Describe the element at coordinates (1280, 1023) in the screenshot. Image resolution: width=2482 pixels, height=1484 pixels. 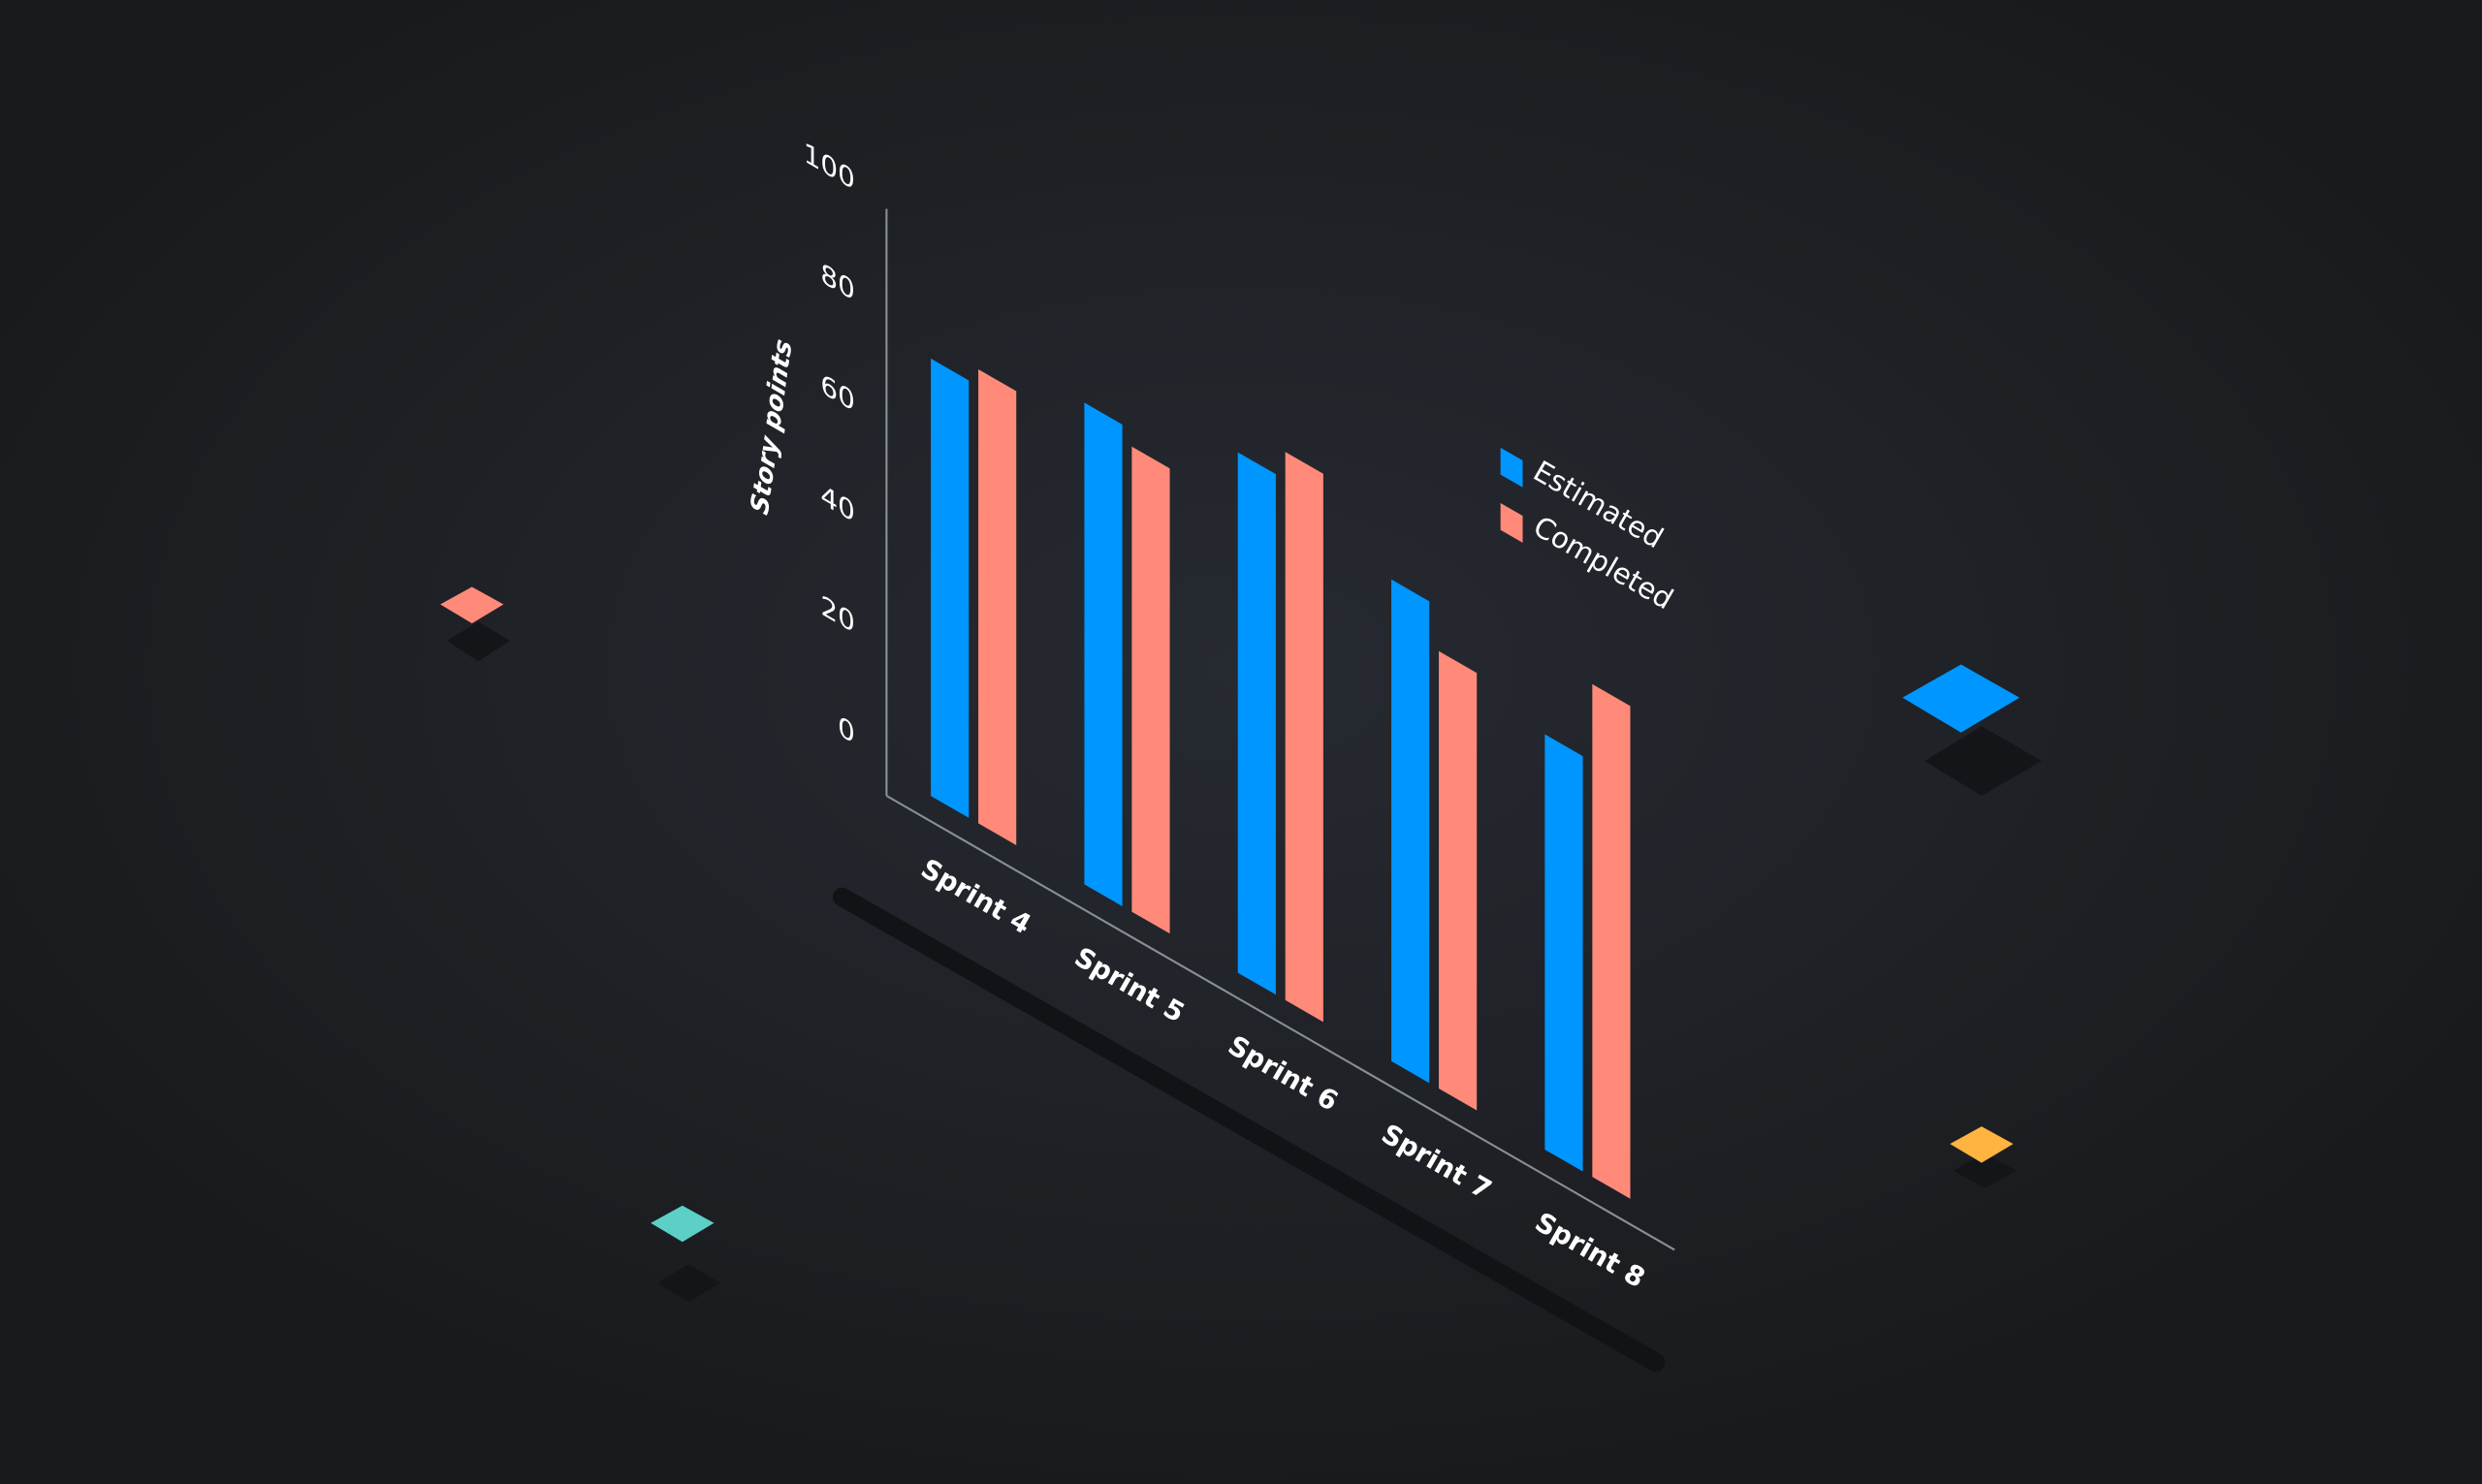
I see `x-axis` at that location.